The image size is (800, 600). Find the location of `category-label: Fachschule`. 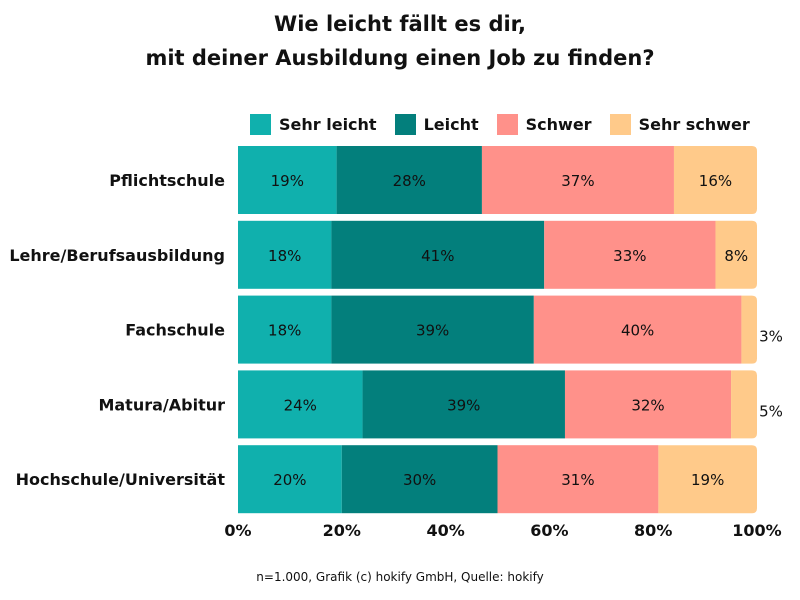

category-label: Fachschule is located at coordinates (175, 330).